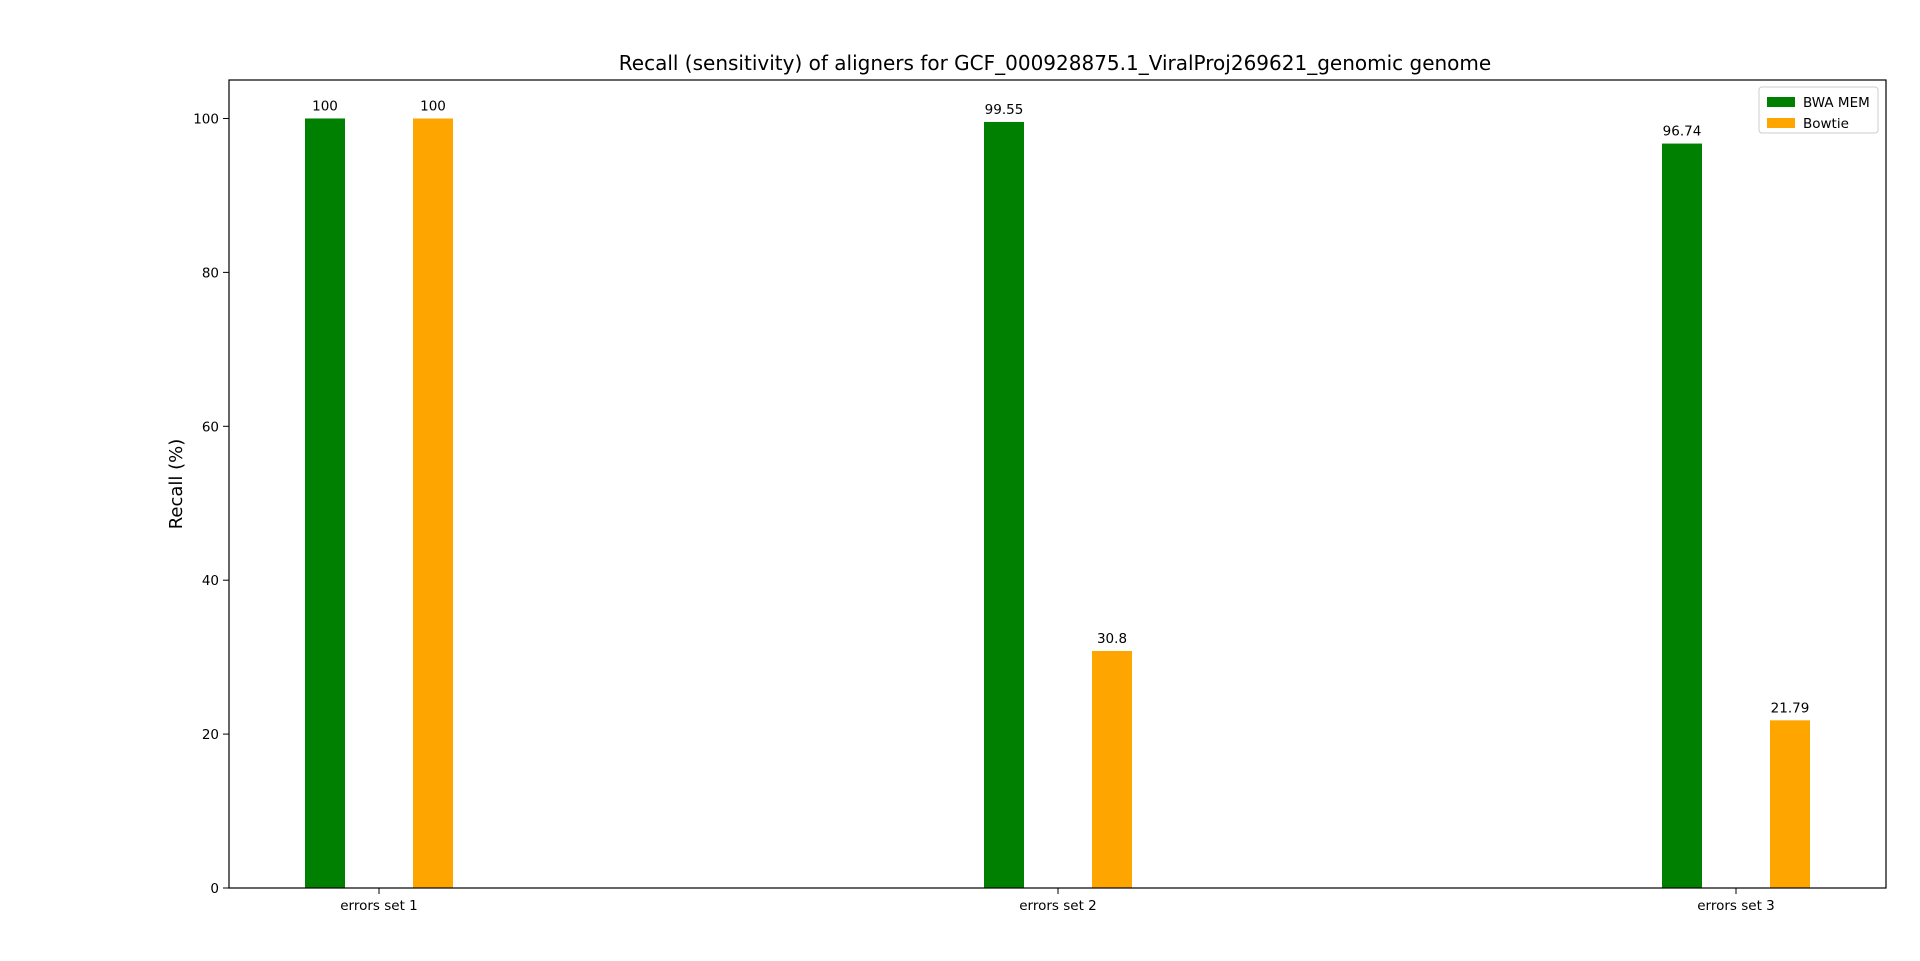 The height and width of the screenshot is (961, 1920). I want to click on x-tick-label: errors set 3, so click(1736, 906).